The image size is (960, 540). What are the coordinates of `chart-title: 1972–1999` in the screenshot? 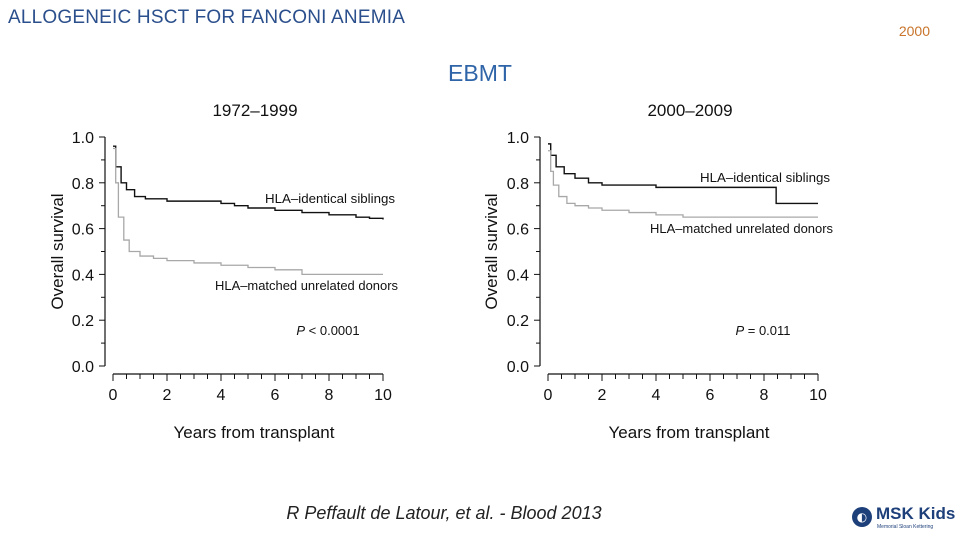 It's located at (254, 110).